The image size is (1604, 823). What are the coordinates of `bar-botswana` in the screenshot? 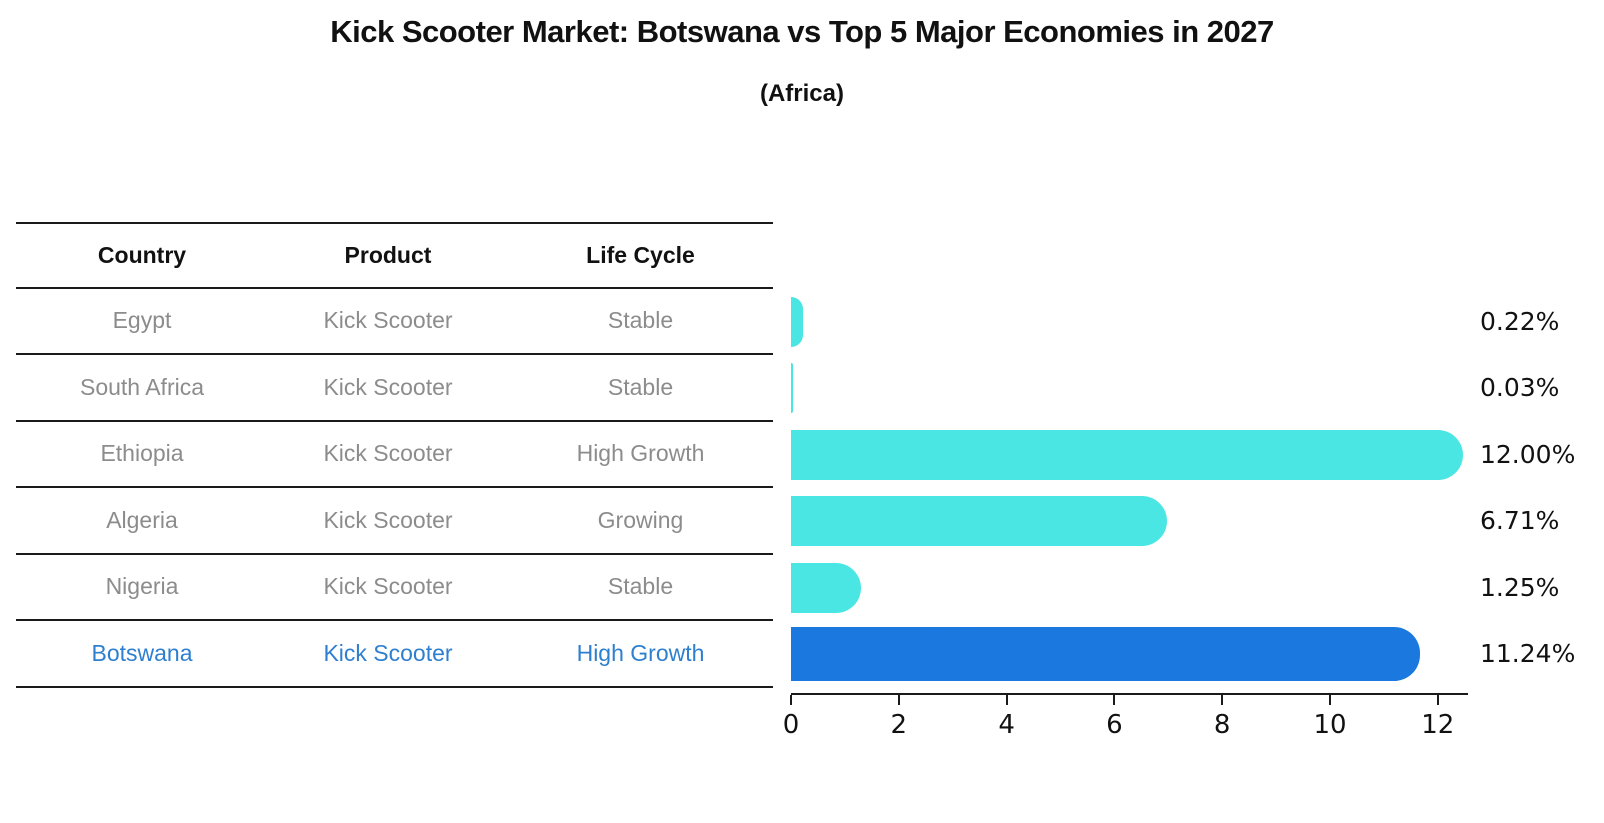 It's located at (1106, 654).